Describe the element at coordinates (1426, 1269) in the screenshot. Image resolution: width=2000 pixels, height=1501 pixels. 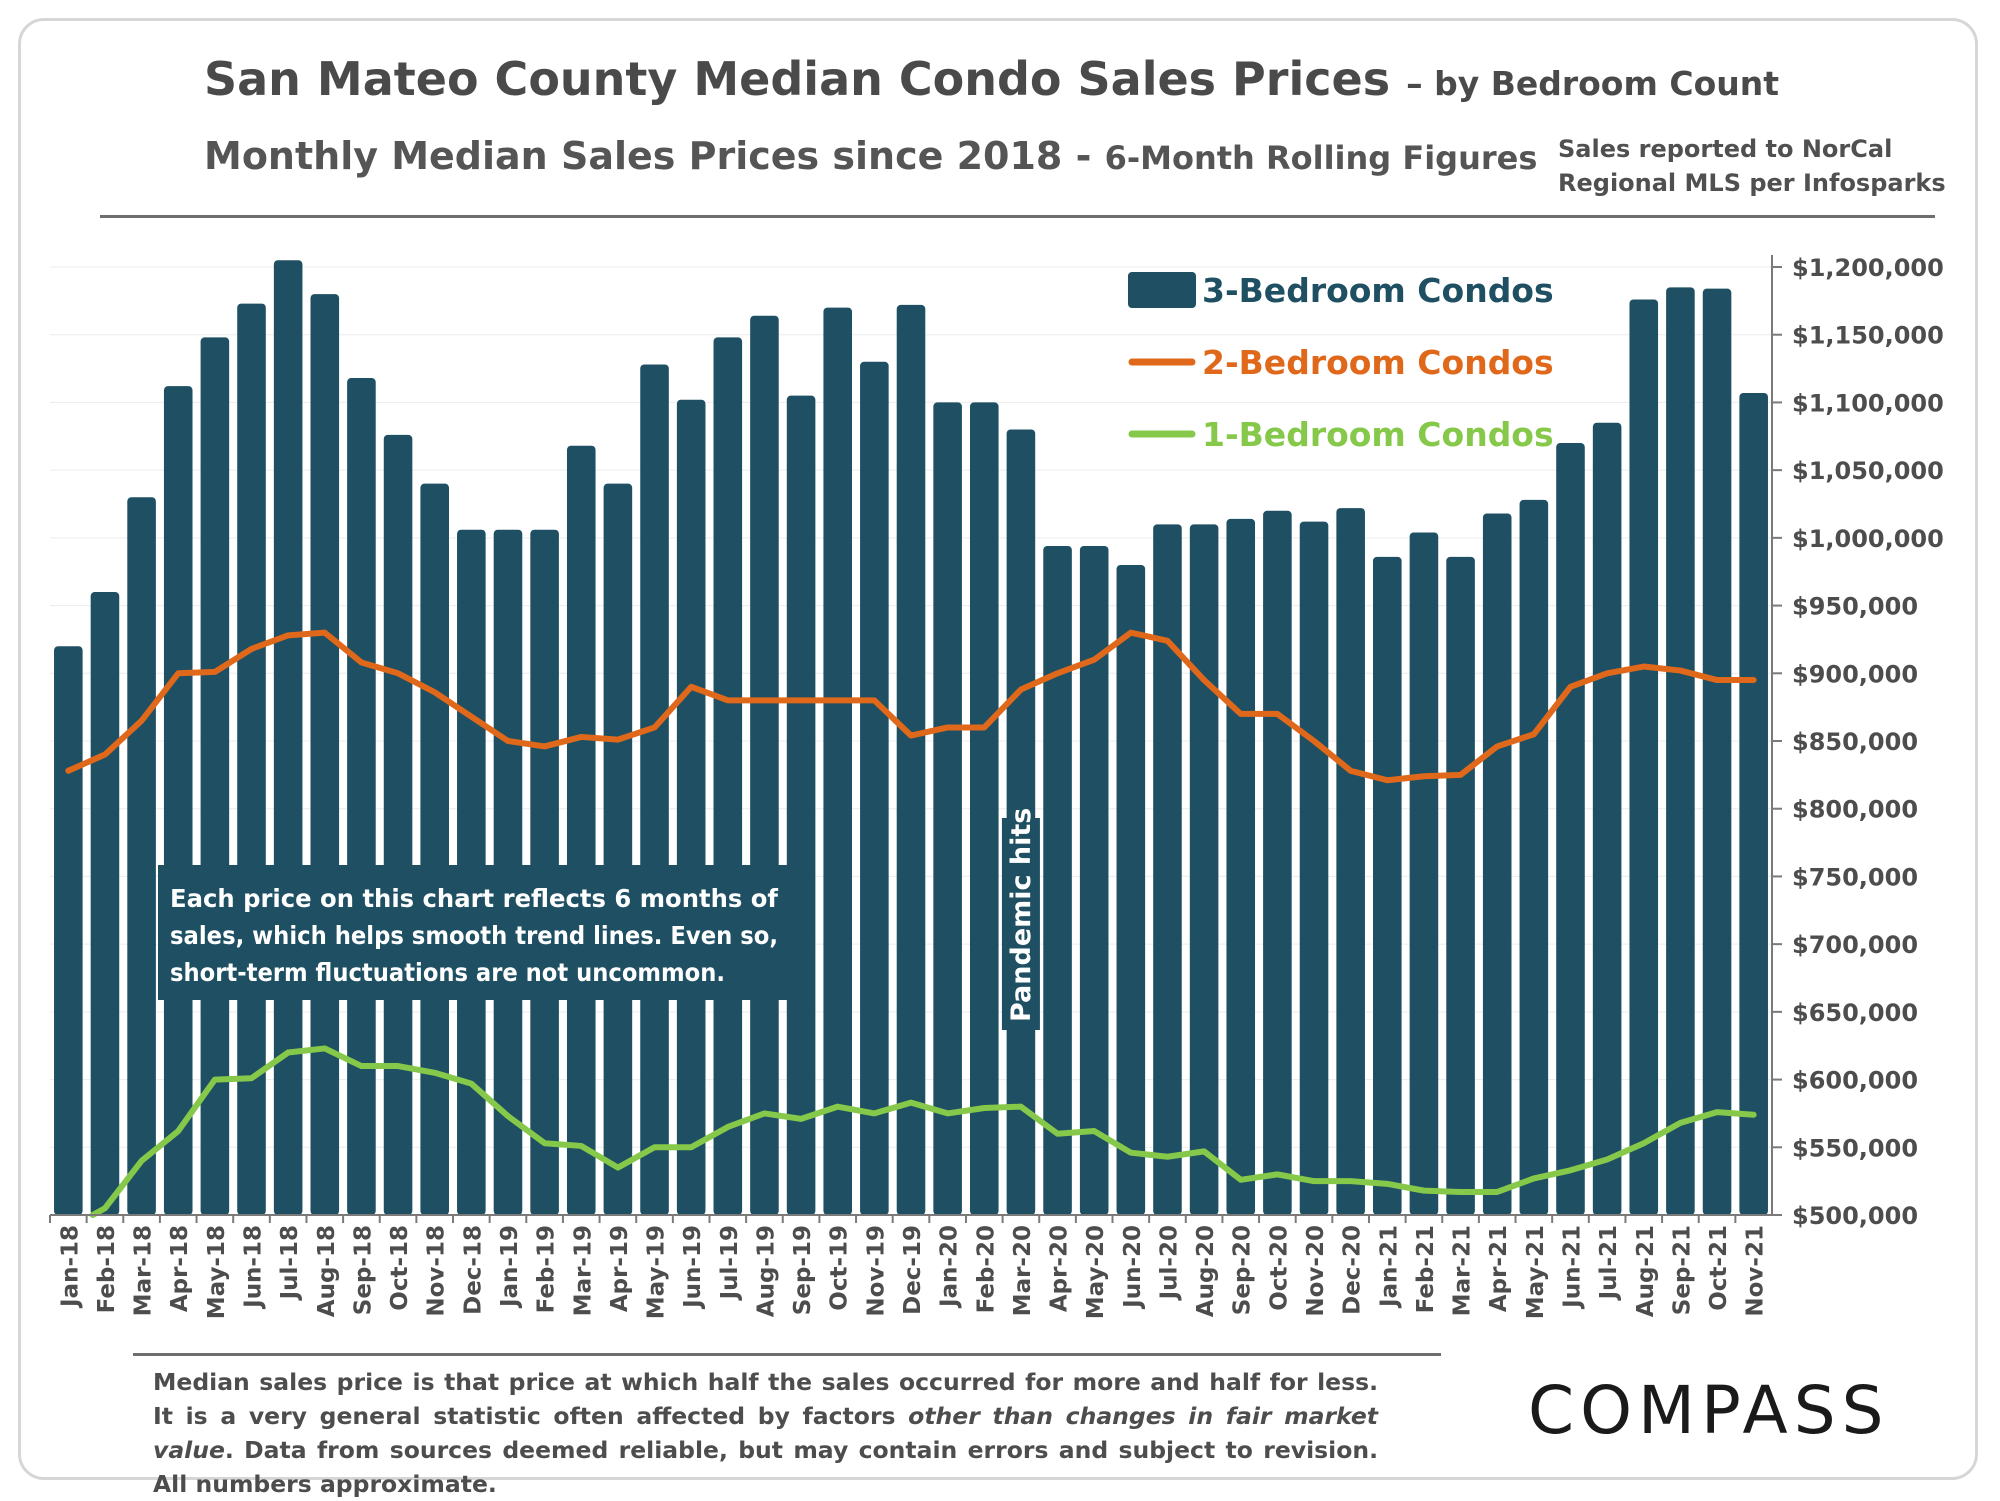
I see `x-tick-label: Feb-21` at that location.